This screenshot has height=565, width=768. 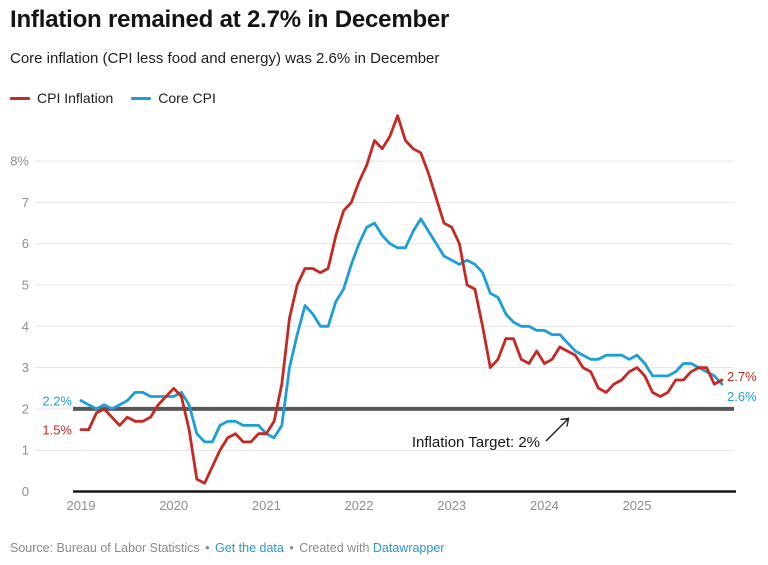 I want to click on y-tick-label: 5, so click(x=25, y=285).